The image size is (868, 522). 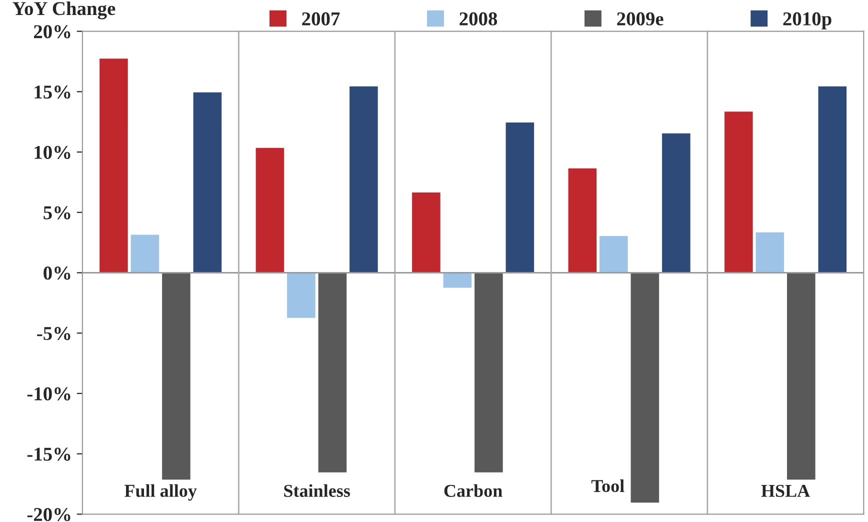 What do you see at coordinates (807, 21) in the screenshot?
I see `legend-label: 2010p` at bounding box center [807, 21].